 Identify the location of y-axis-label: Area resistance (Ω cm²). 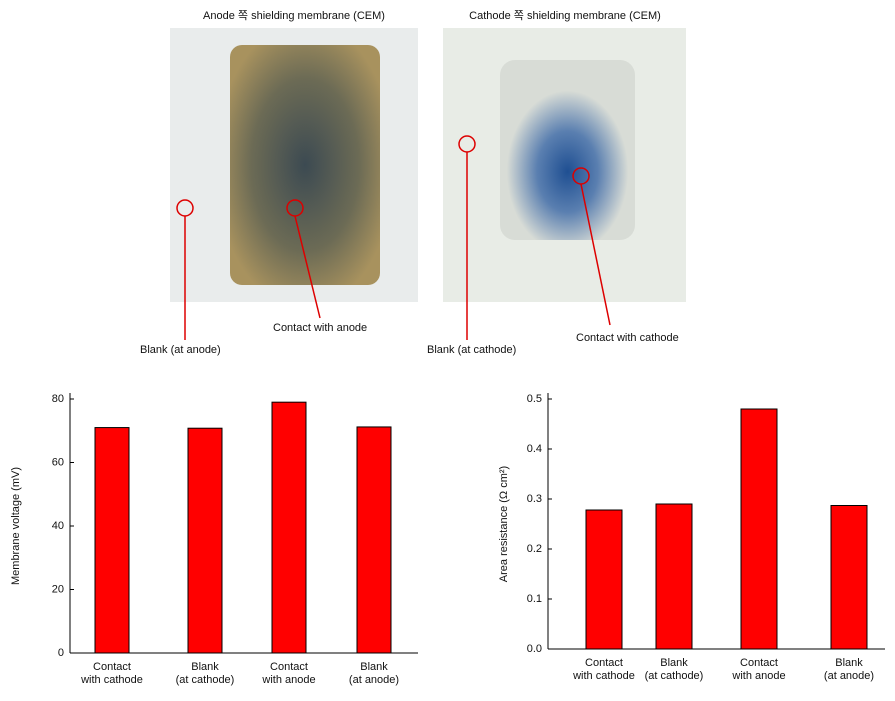
(504, 524).